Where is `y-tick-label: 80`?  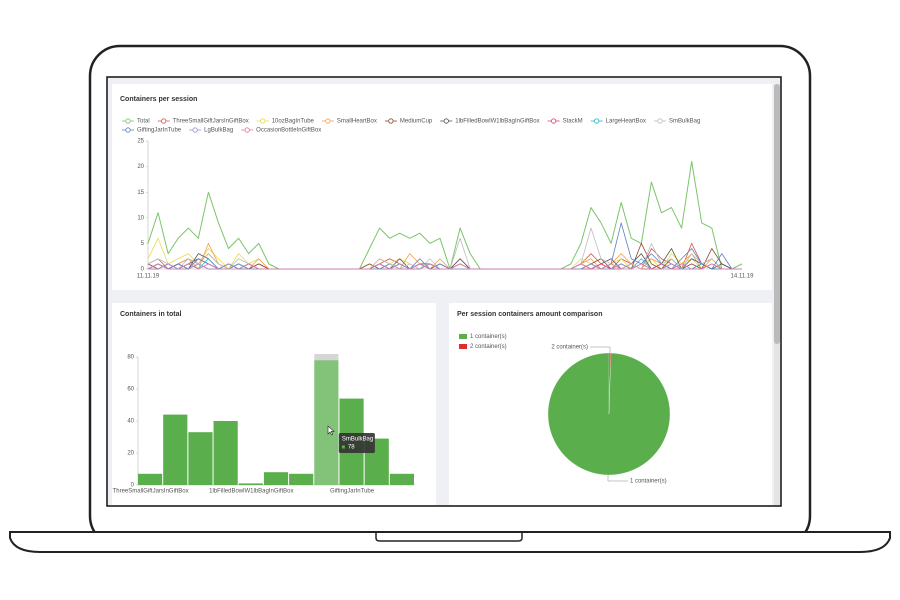
y-tick-label: 80 is located at coordinates (130, 358).